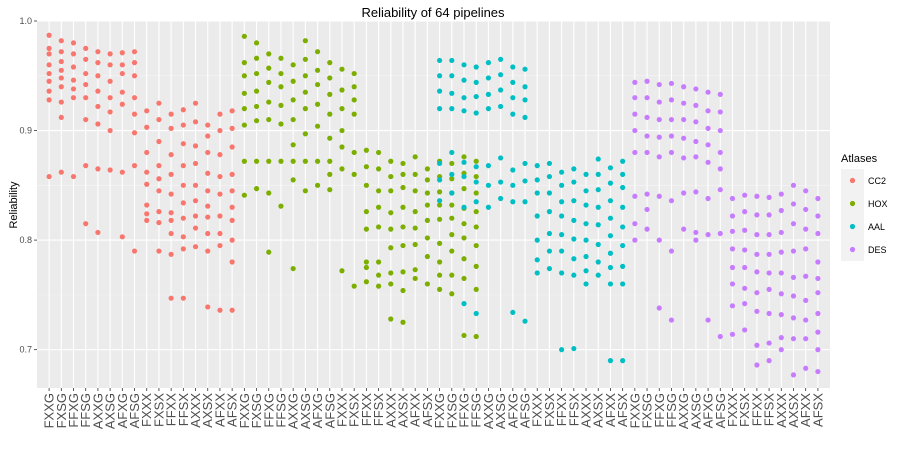 Image resolution: width=905 pixels, height=455 pixels. Describe the element at coordinates (852, 249) in the screenshot. I see `legend-symbol-des` at that location.